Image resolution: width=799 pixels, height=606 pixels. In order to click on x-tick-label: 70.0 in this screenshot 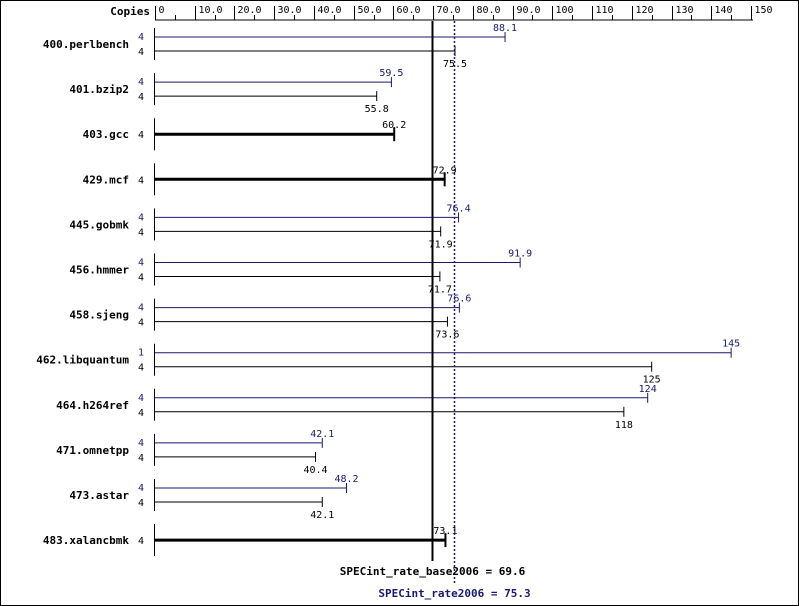, I will do `click(449, 10)`.